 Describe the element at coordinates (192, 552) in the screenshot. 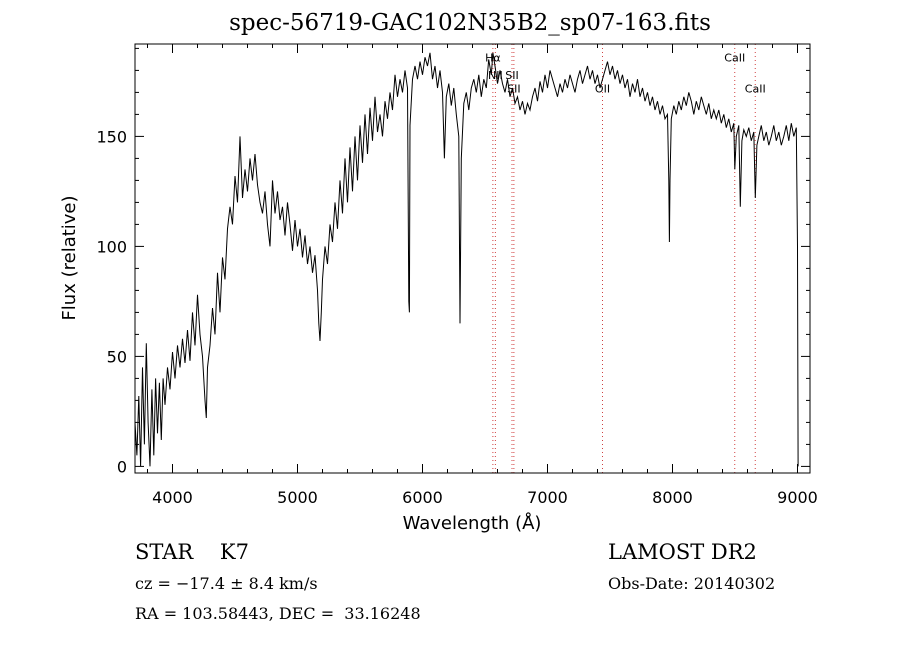

I see `object-class: STAR K7` at that location.